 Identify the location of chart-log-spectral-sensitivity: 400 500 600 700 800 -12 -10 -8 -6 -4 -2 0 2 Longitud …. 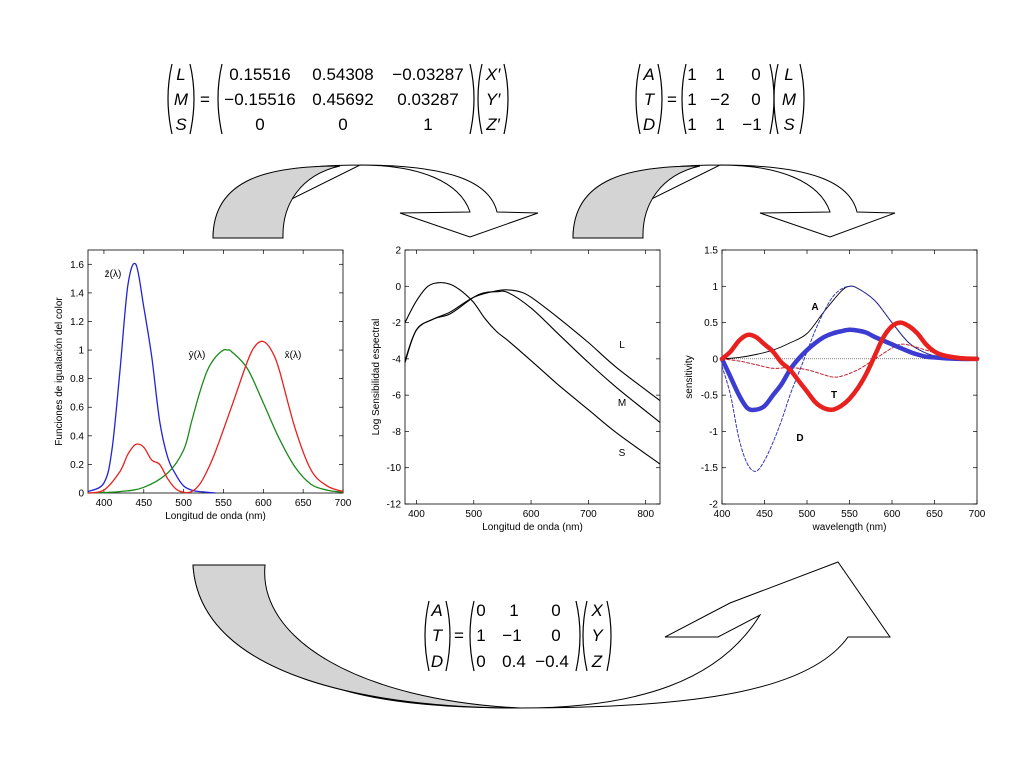
(516, 389).